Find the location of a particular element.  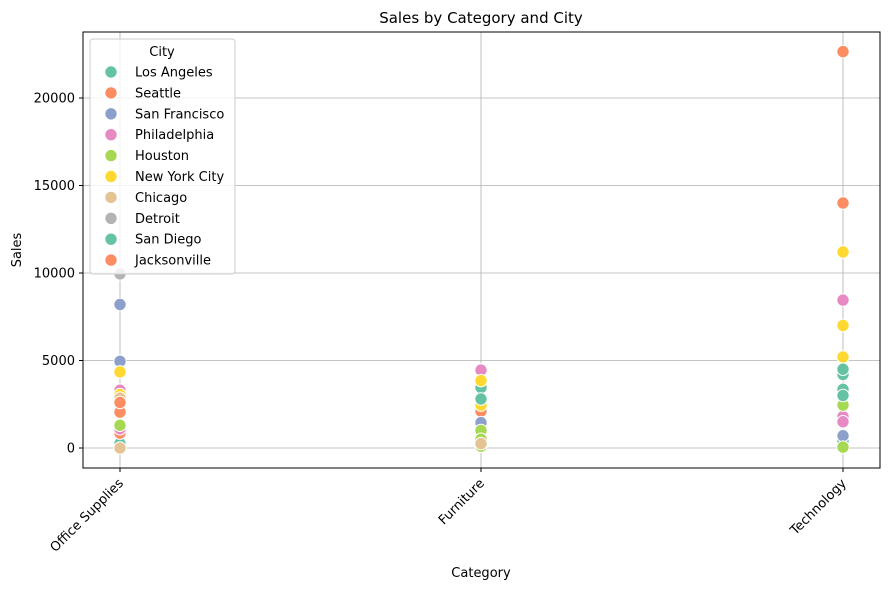

x-axis-label: Category is located at coordinates (481, 573).